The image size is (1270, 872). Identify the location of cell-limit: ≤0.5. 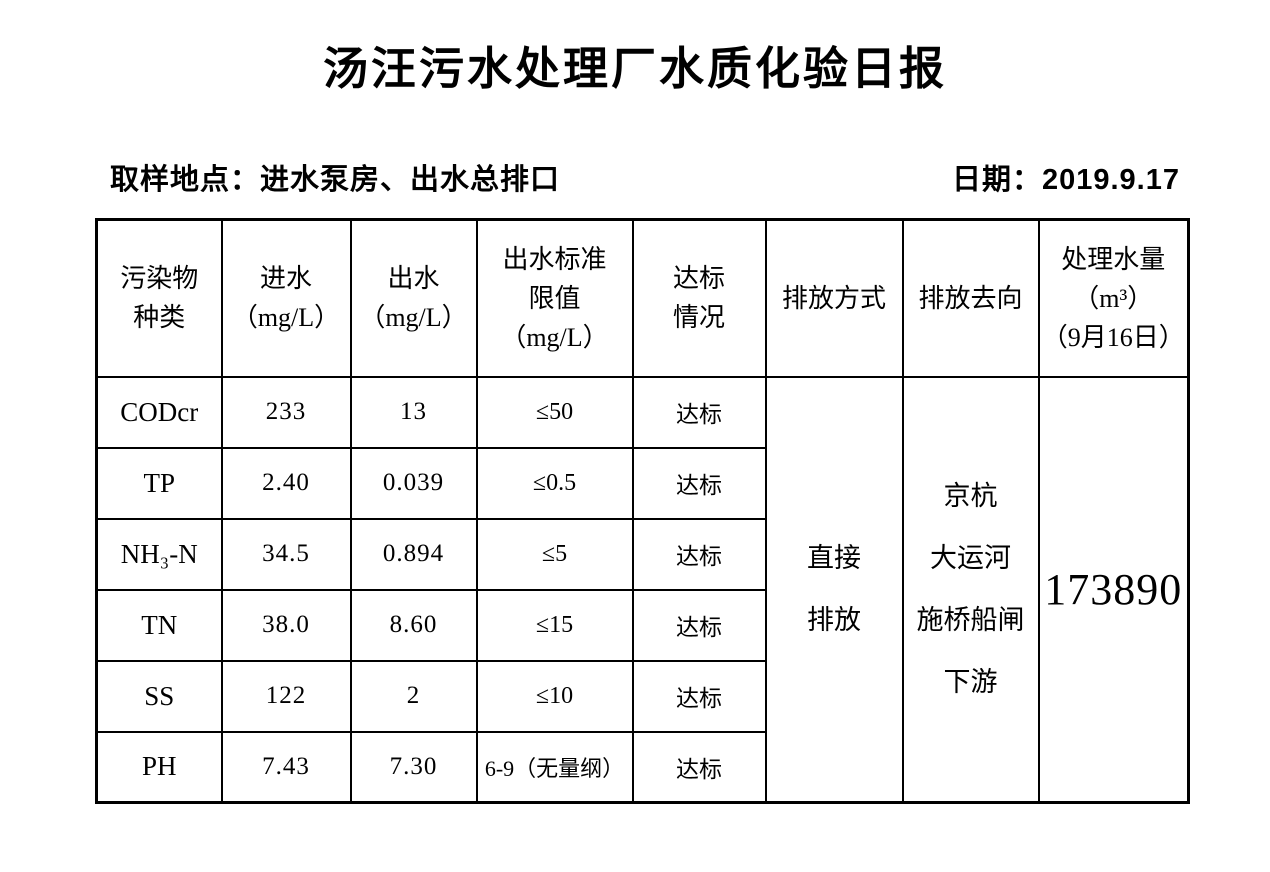
(554, 483).